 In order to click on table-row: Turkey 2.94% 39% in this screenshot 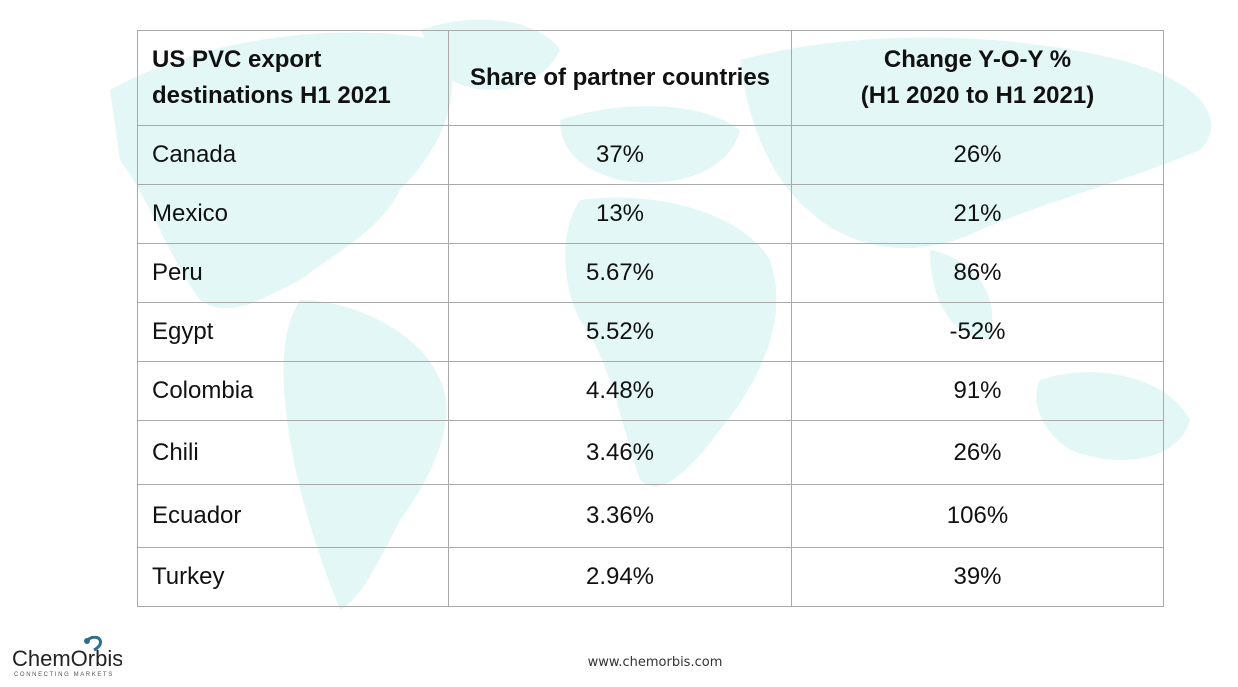, I will do `click(650, 577)`.